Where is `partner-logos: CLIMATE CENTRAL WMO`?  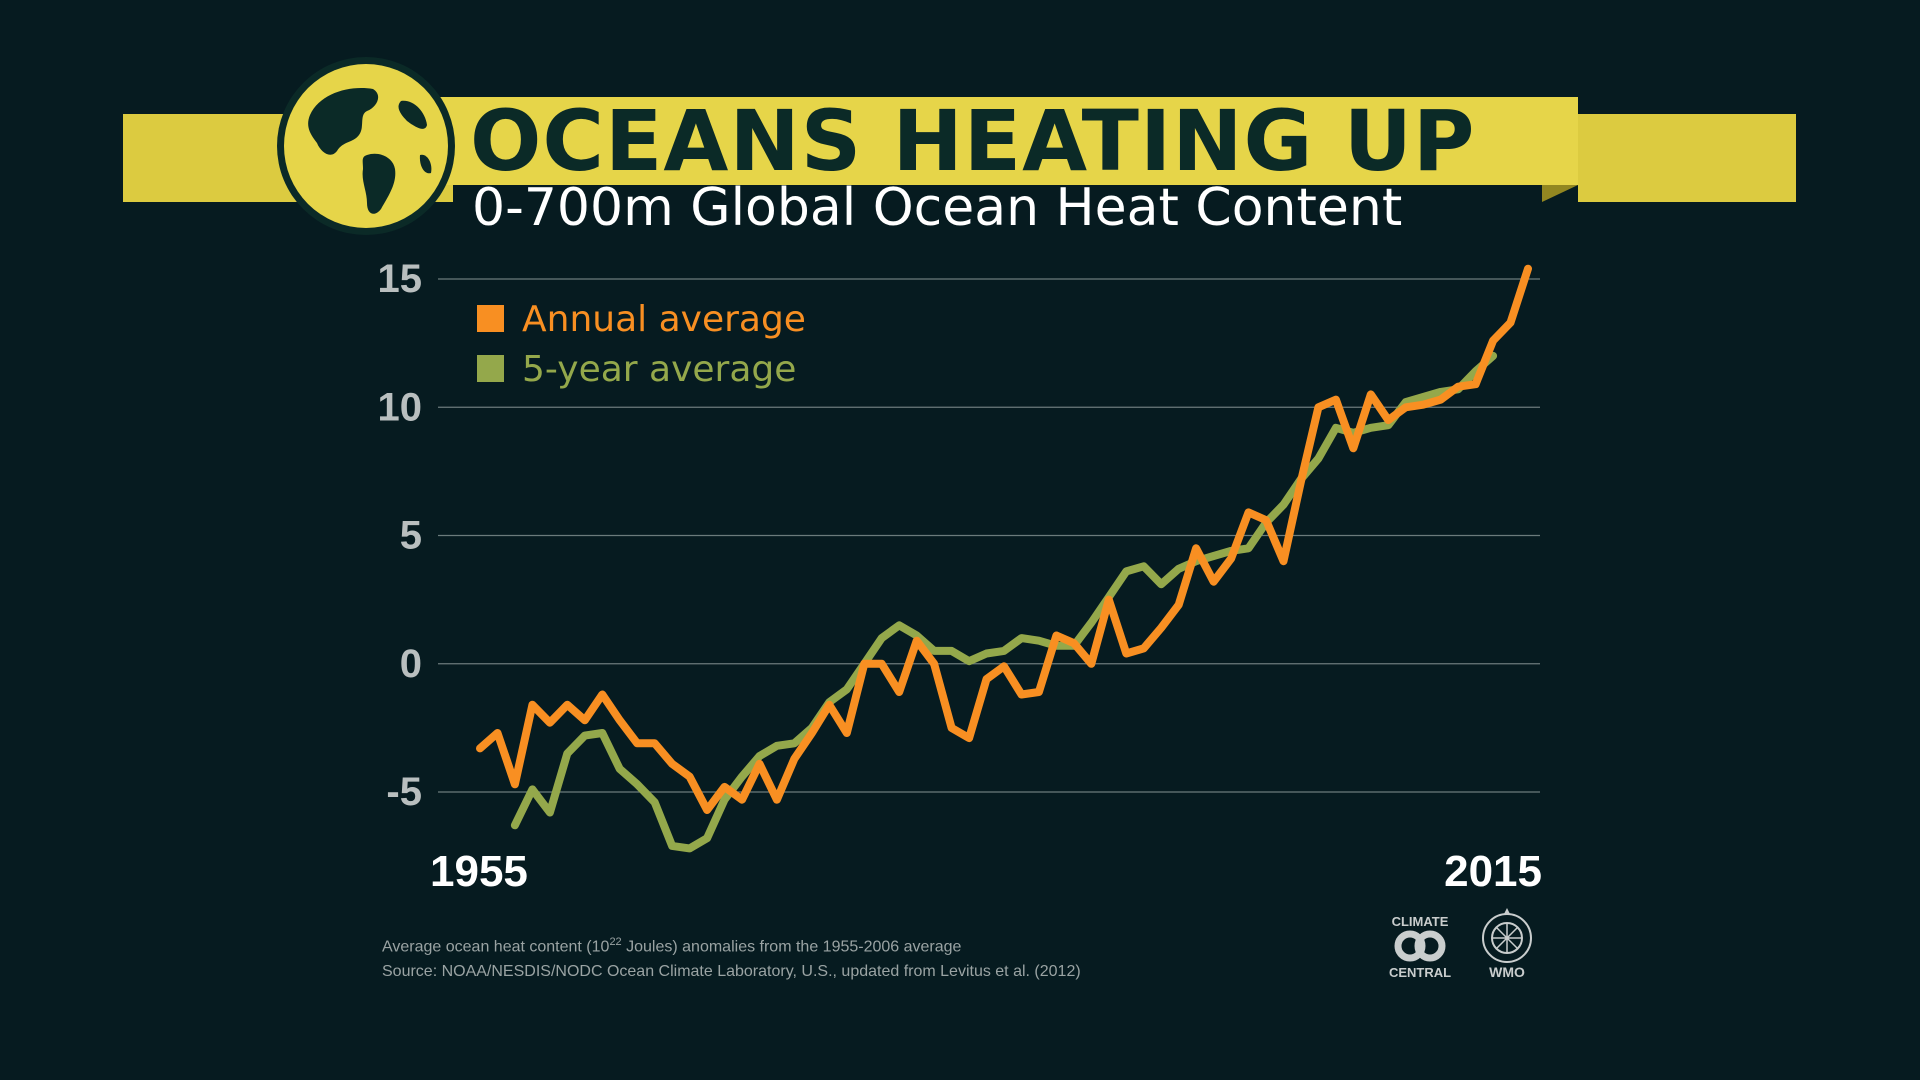 partner-logos: CLIMATE CENTRAL WMO is located at coordinates (1460, 944).